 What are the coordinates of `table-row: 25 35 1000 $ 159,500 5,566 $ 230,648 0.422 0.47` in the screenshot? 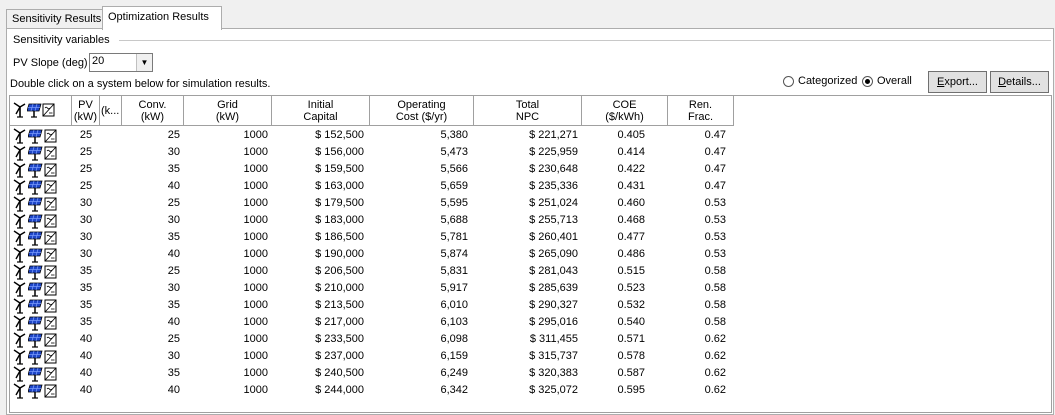 It's located at (530, 169).